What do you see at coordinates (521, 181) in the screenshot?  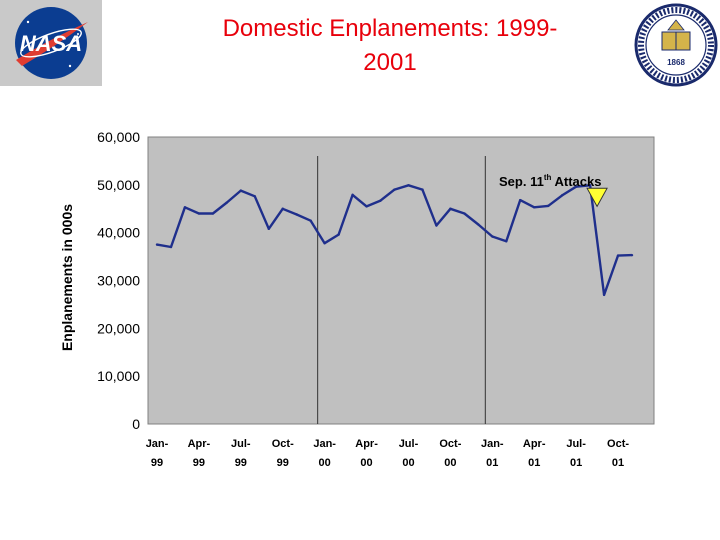 I see `annotation-main: Sep. 11` at bounding box center [521, 181].